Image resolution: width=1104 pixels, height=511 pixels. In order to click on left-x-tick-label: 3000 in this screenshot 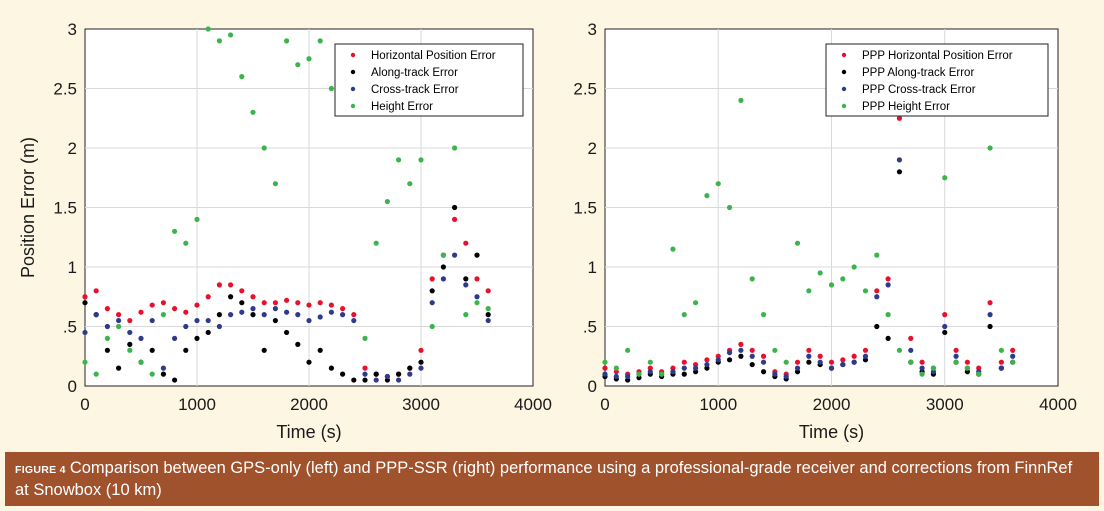, I will do `click(421, 404)`.